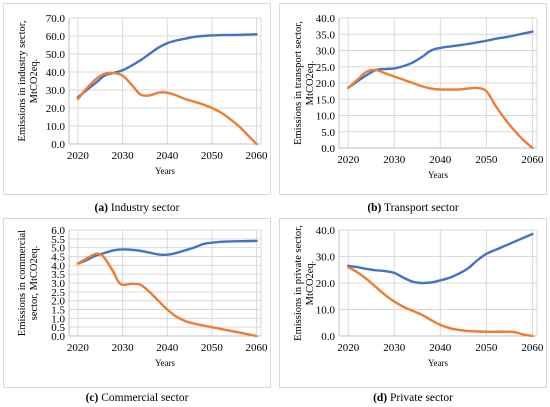  I want to click on caption-text: Transport sector, so click(421, 208).